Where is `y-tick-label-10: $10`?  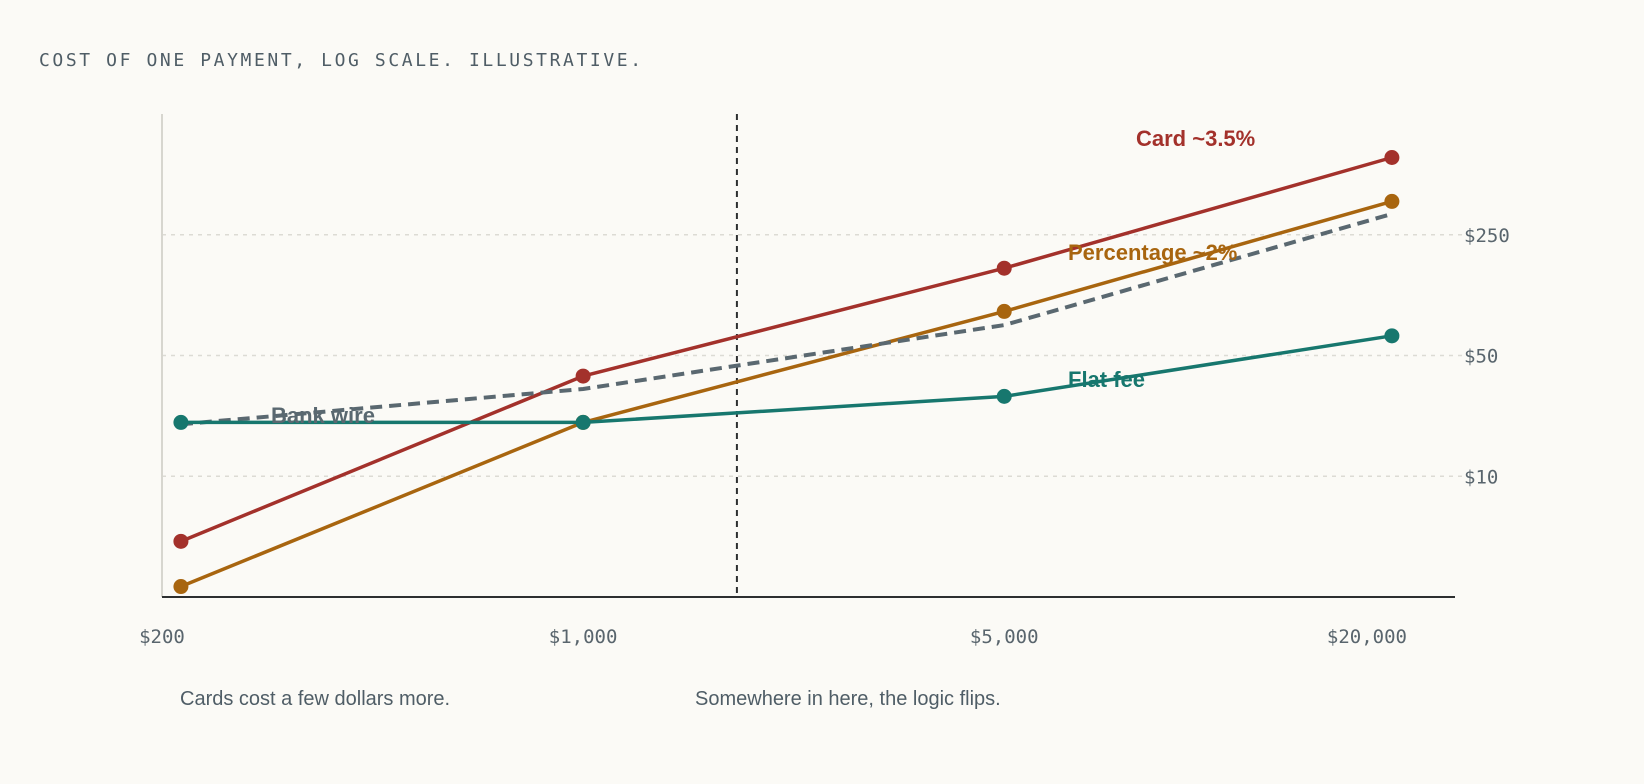
y-tick-label-10: $10 is located at coordinates (1481, 477).